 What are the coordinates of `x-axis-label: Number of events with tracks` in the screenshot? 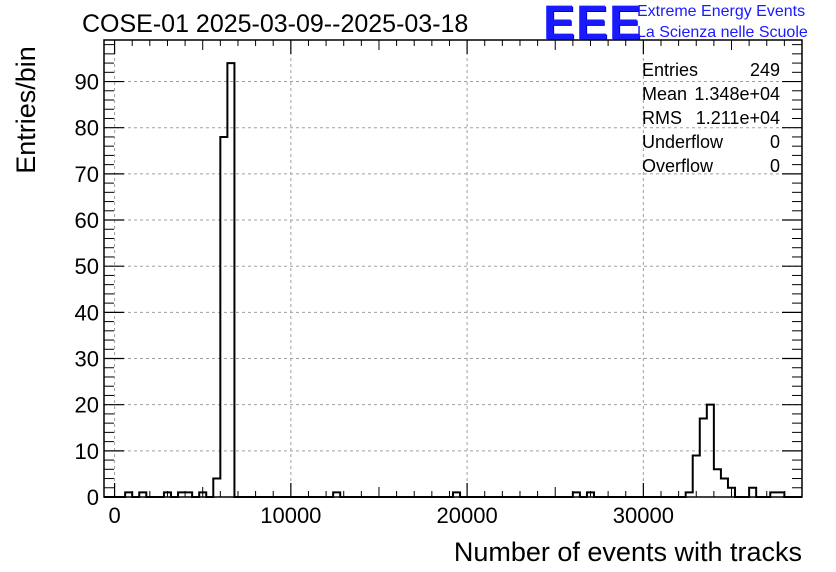 It's located at (627, 552).